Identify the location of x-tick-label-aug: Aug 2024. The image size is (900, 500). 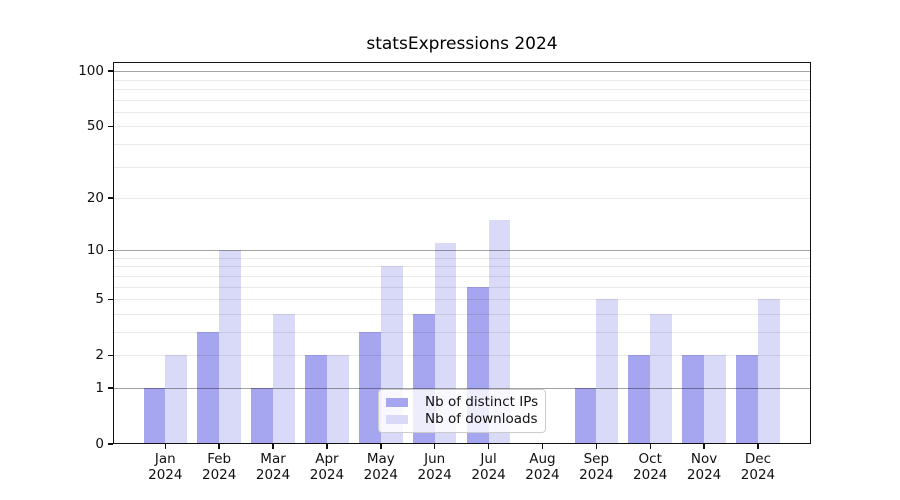
(542, 467).